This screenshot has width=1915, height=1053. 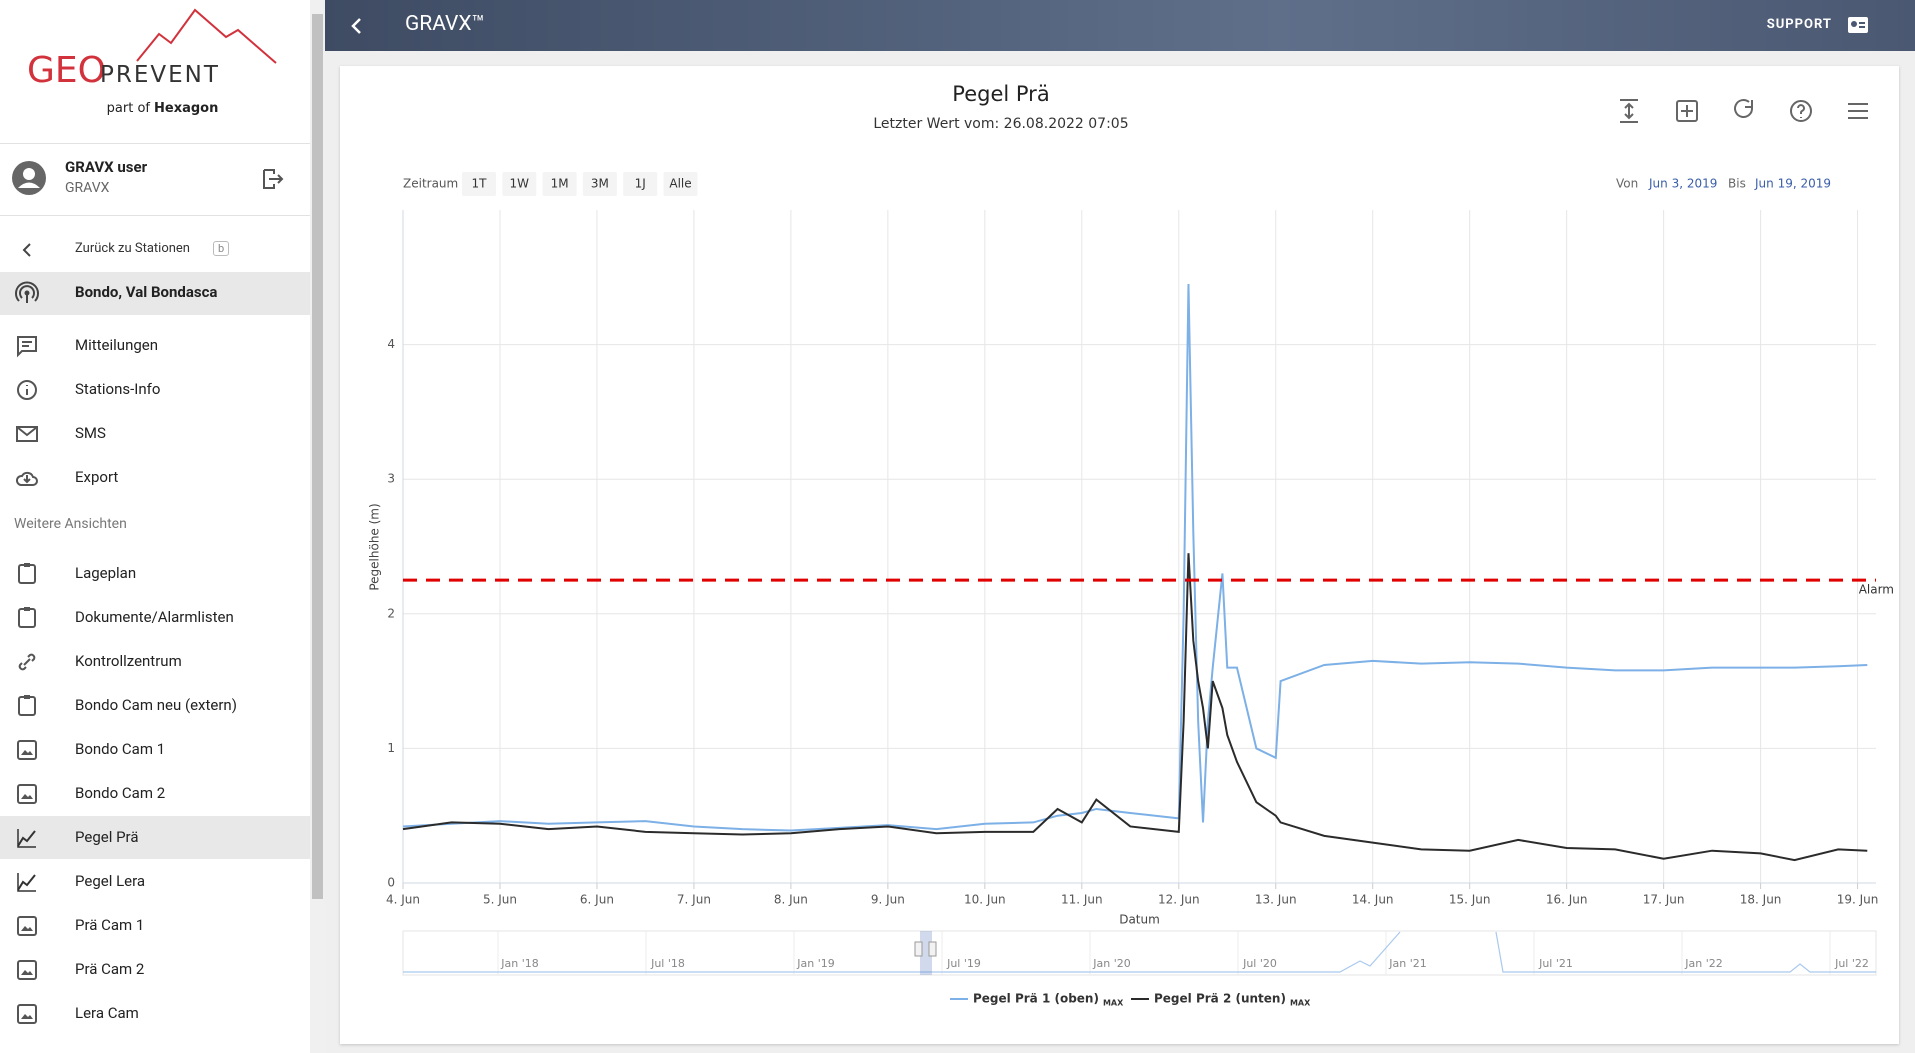 What do you see at coordinates (519, 963) in the screenshot?
I see `navigator-label: Jan '18` at bounding box center [519, 963].